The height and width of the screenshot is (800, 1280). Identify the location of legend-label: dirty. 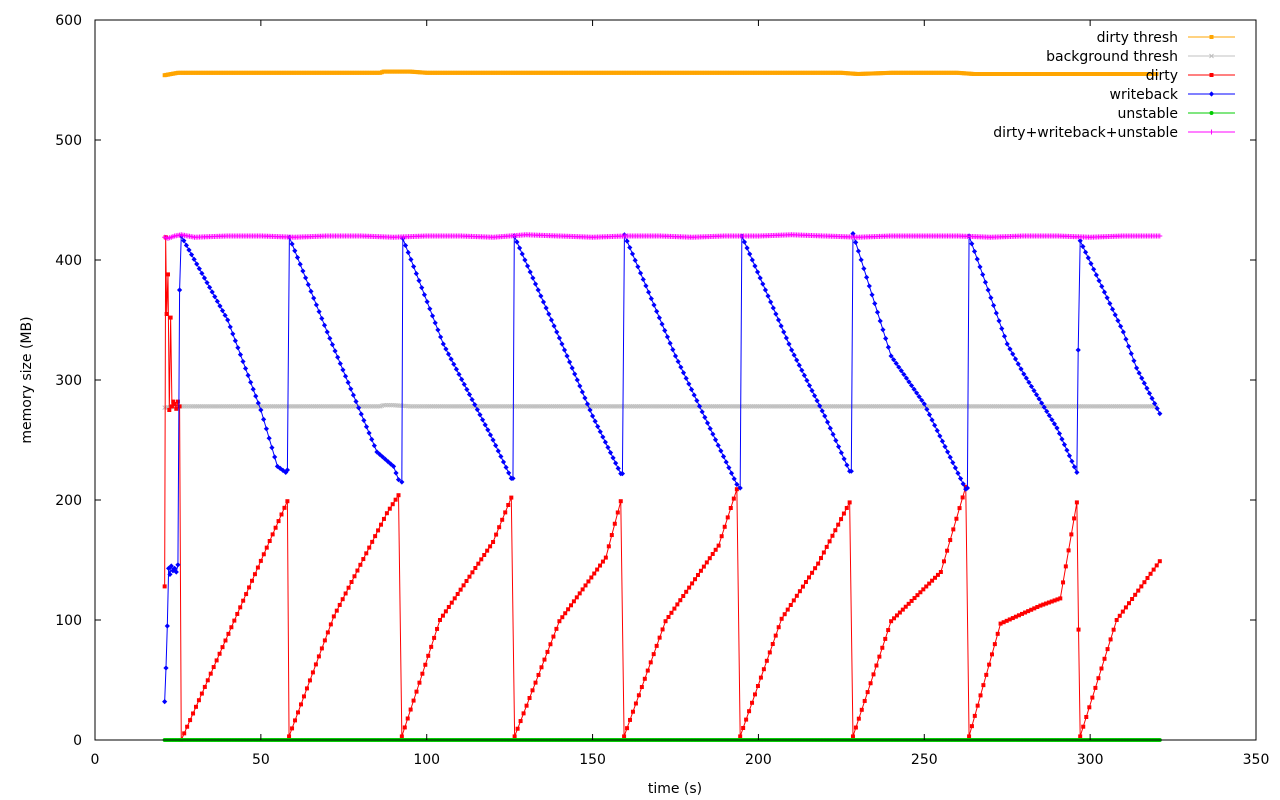
(1162, 76).